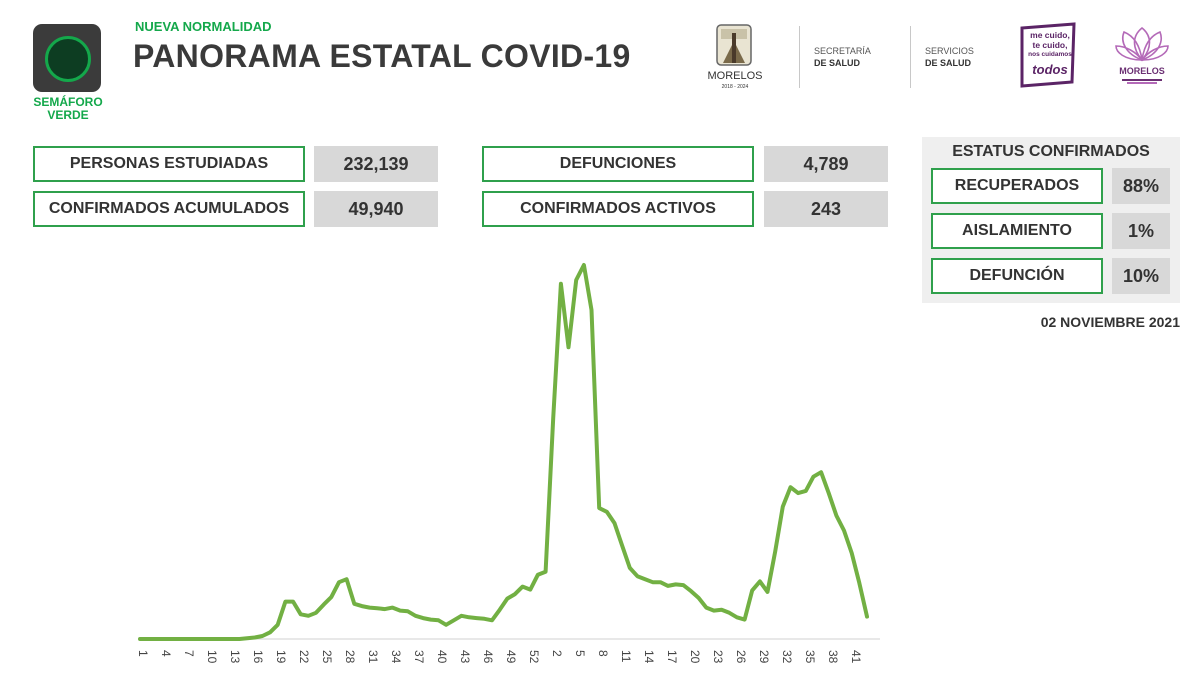 The height and width of the screenshot is (674, 1200). Describe the element at coordinates (1110, 322) in the screenshot. I see `report-date: 02 NOVIEMBRE 2021` at that location.